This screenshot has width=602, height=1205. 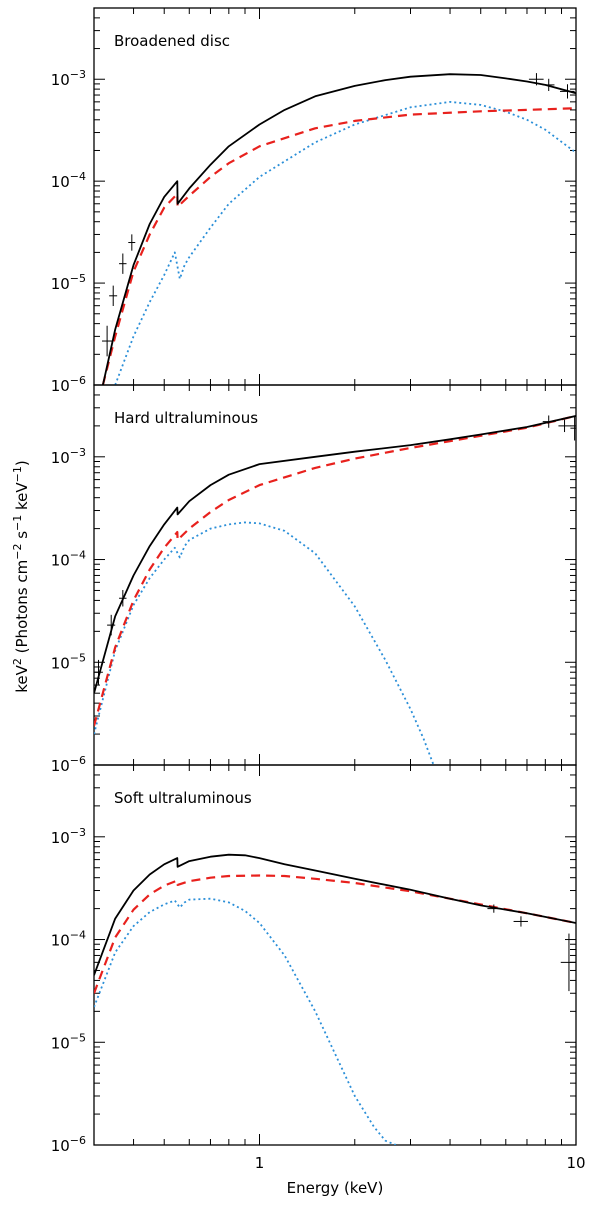 What do you see at coordinates (335, 934) in the screenshot?
I see `dashed-component-line` at bounding box center [335, 934].